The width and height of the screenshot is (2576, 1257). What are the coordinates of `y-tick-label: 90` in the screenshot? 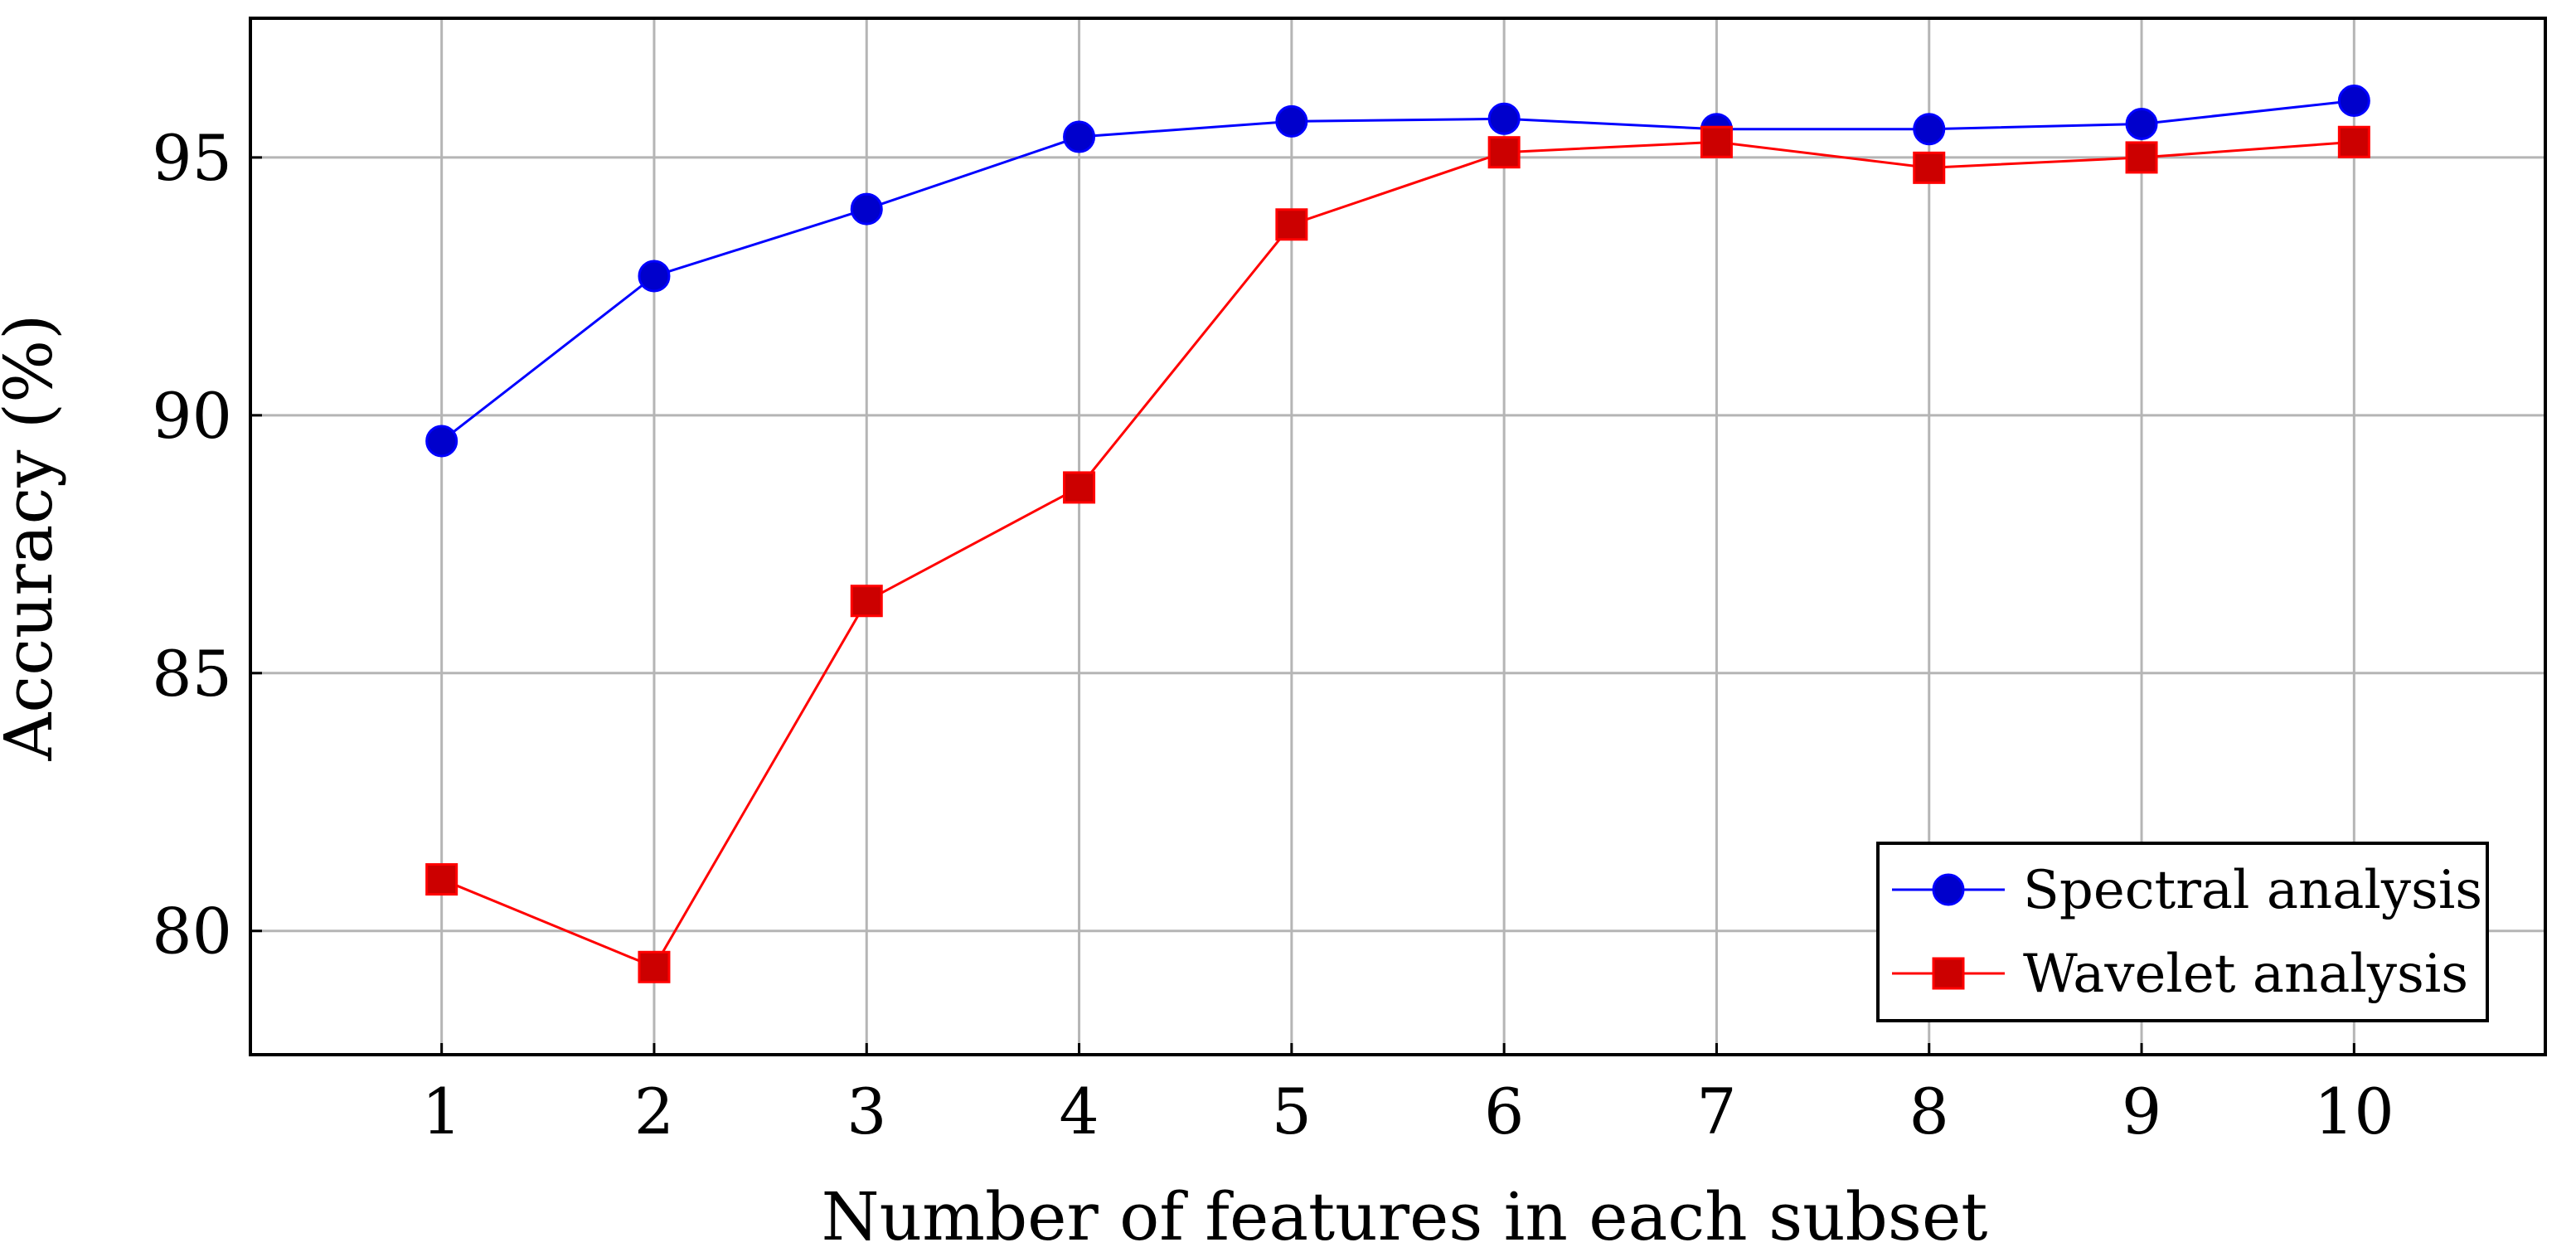 It's located at (192, 416).